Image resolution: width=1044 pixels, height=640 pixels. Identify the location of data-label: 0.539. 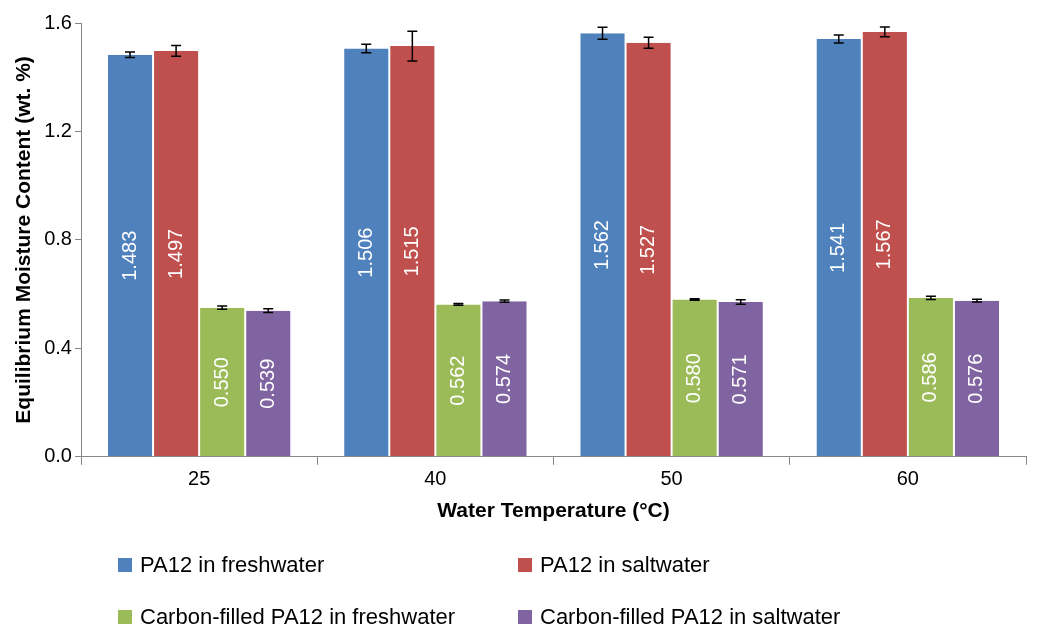
(266, 383).